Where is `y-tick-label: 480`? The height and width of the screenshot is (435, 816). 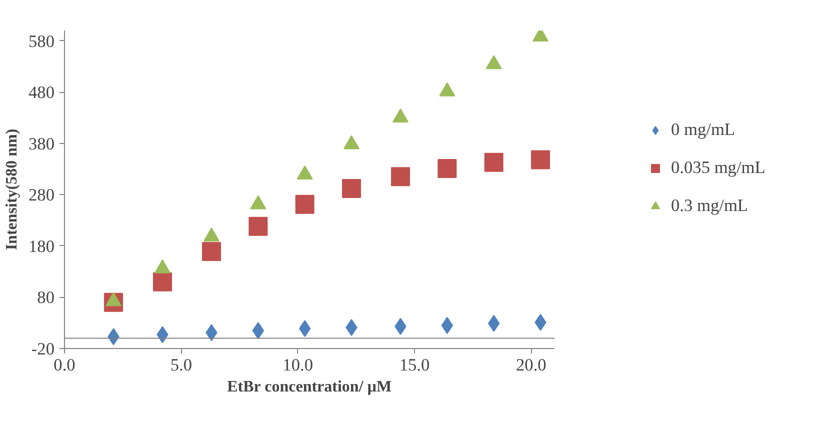 y-tick-label: 480 is located at coordinates (41, 92).